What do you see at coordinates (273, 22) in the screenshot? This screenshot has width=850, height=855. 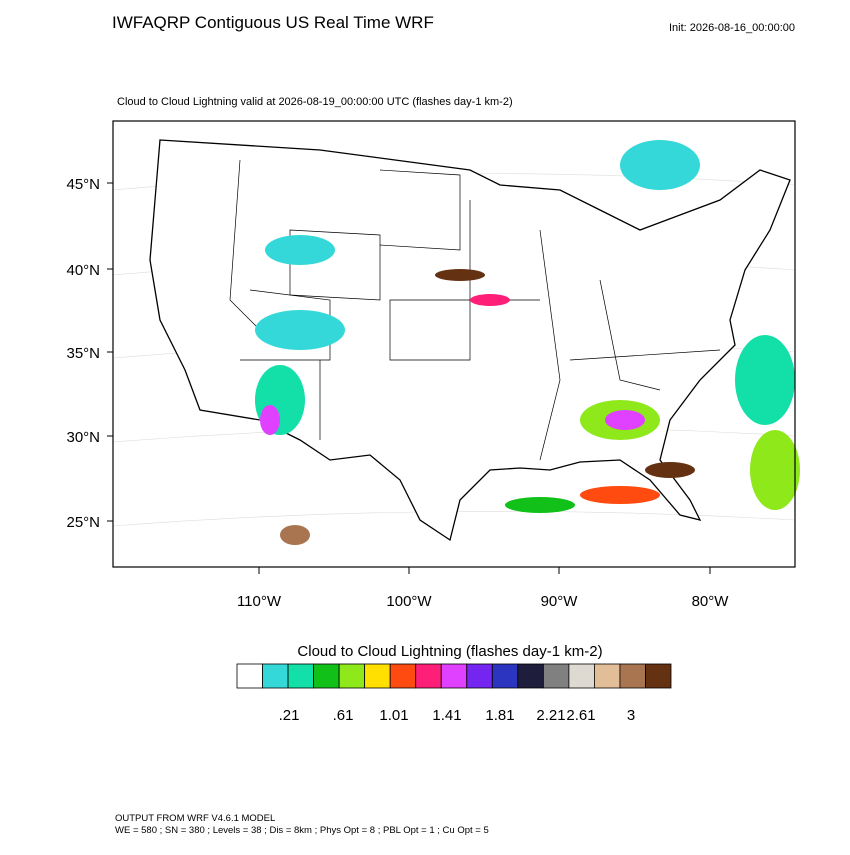 I see `title: IWFAQRP Contiguous US Real Time WRF` at bounding box center [273, 22].